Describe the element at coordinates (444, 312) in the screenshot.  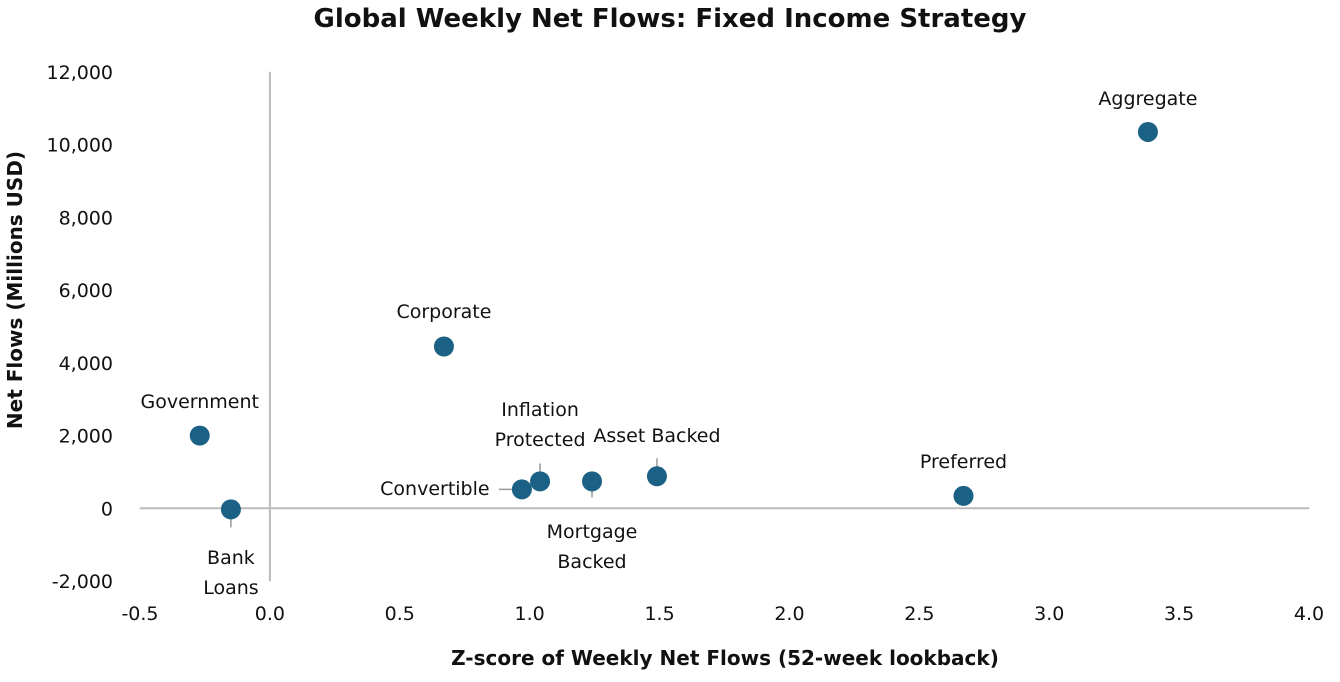
I see `point-label: Corporate` at that location.